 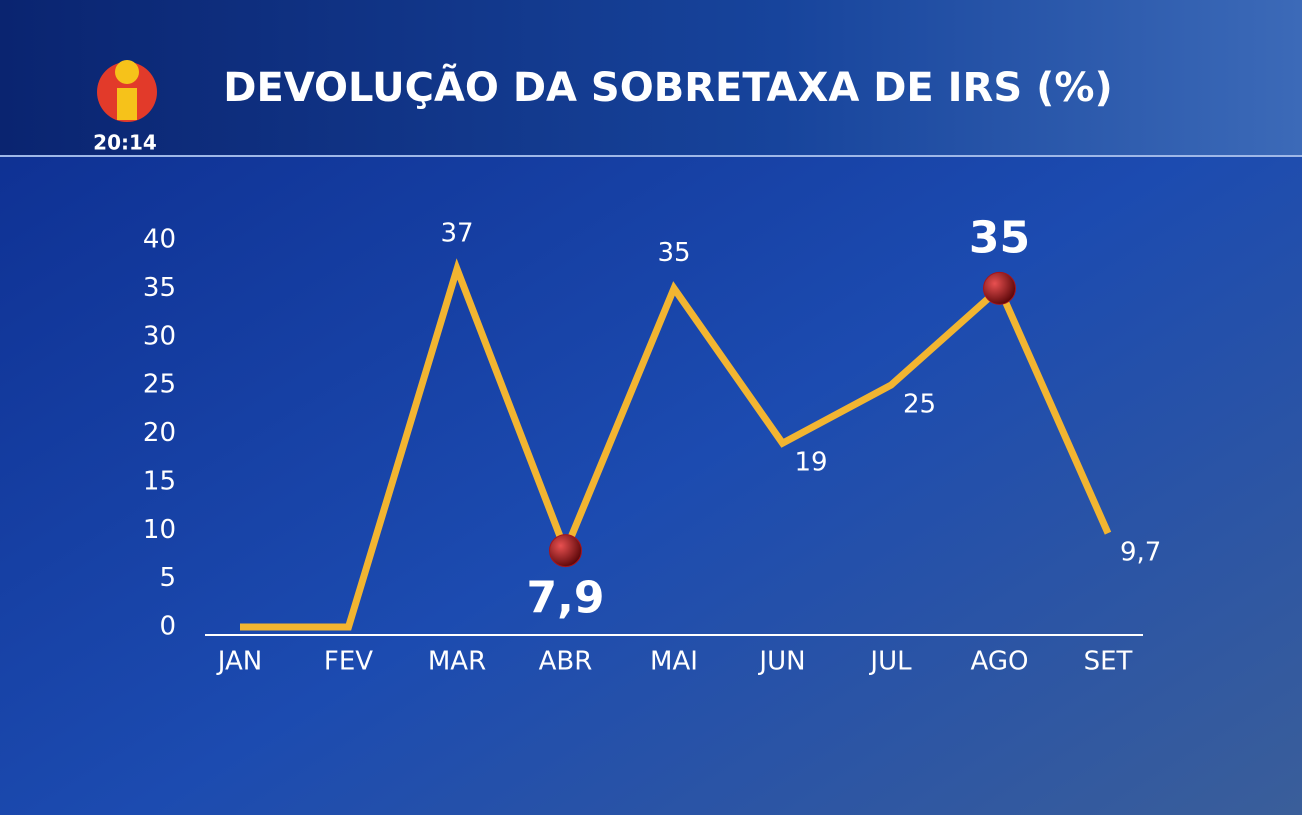 I want to click on x-tick-label: FEV, so click(x=348, y=662).